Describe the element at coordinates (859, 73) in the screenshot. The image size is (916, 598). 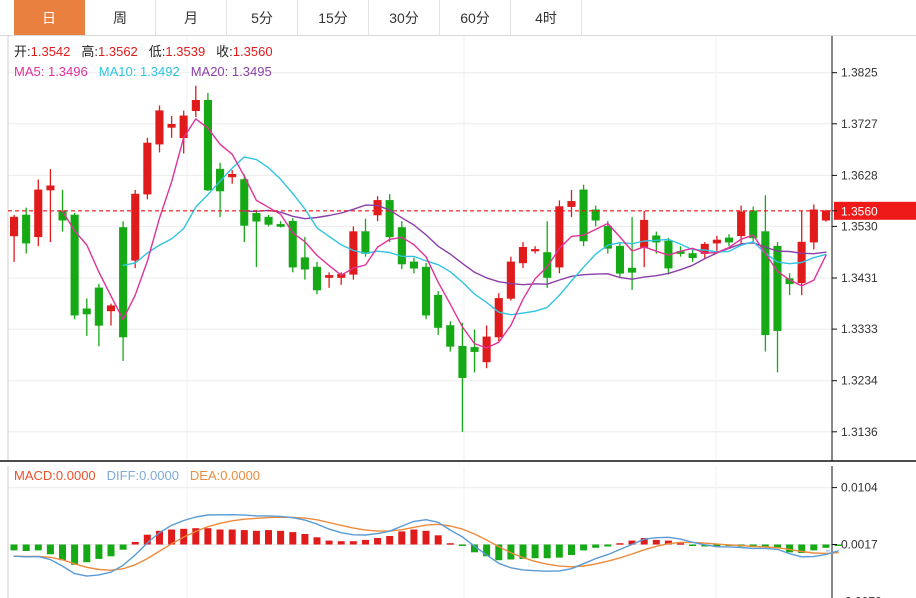
I see `price-tick-label: 1.3825` at that location.